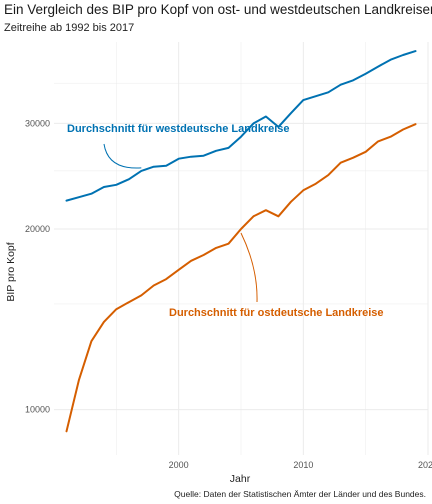 This screenshot has width=432, height=504. Describe the element at coordinates (11, 271) in the screenshot. I see `y-axis-title: BIP pro Kopf` at that location.